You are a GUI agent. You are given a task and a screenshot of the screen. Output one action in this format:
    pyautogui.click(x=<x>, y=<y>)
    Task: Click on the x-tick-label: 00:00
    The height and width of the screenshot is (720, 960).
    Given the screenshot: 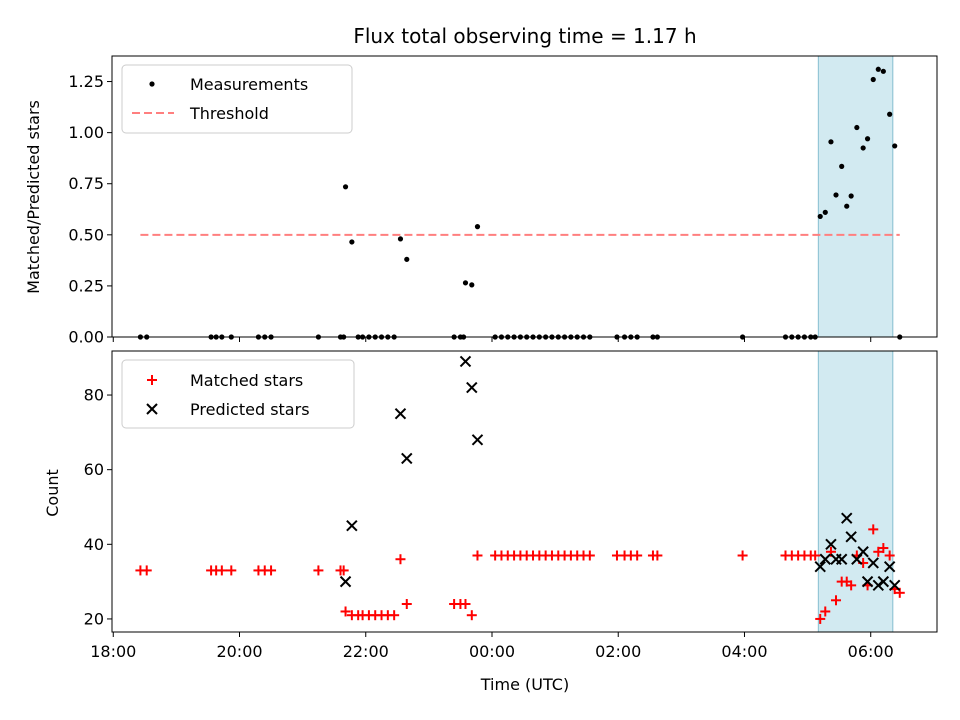 What is the action you would take?
    pyautogui.click(x=492, y=651)
    